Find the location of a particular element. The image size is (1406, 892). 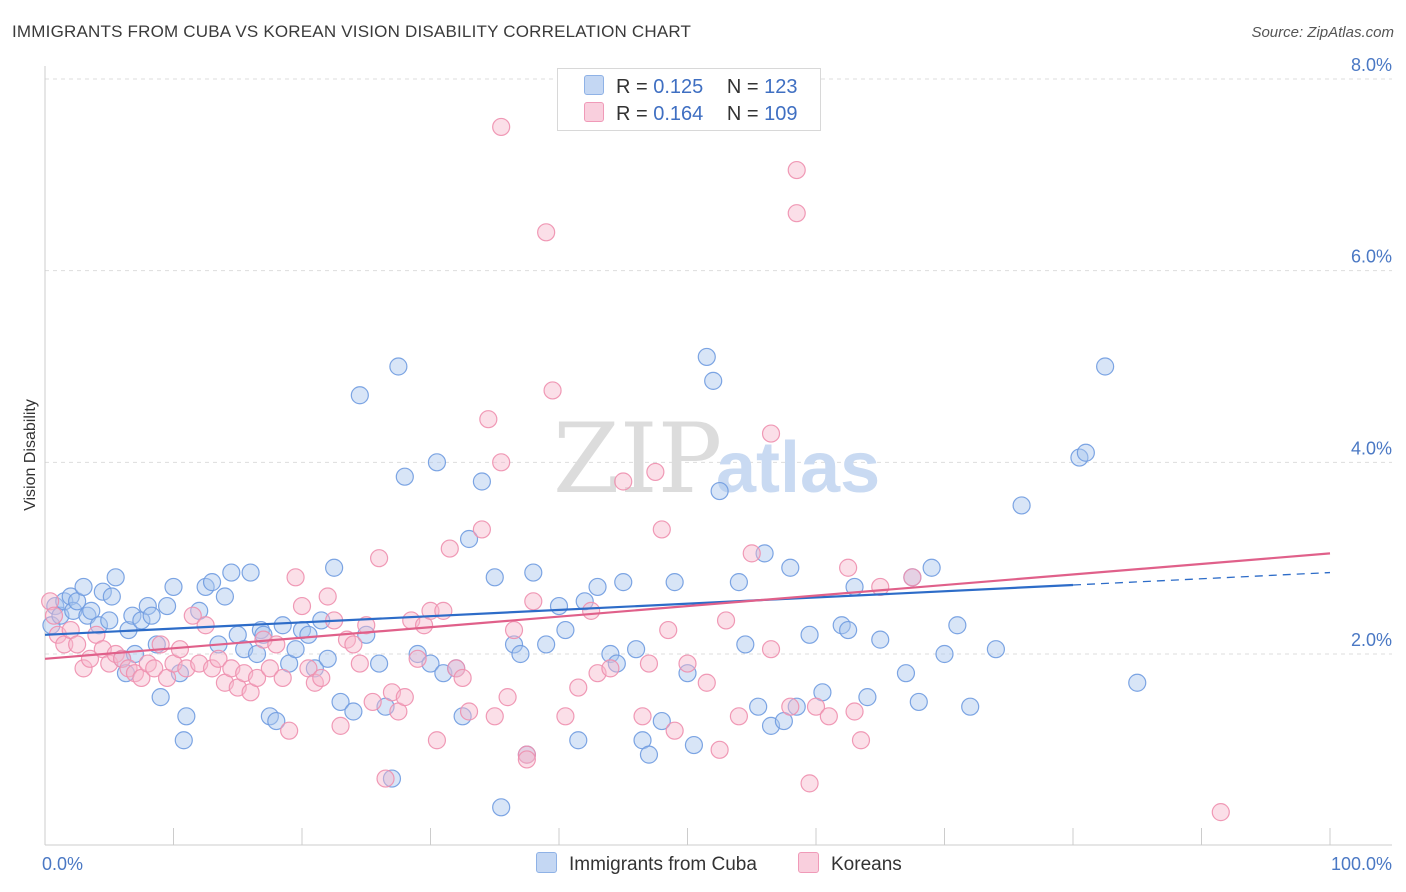

y-tick-label: 4.0% is located at coordinates (1371, 448).